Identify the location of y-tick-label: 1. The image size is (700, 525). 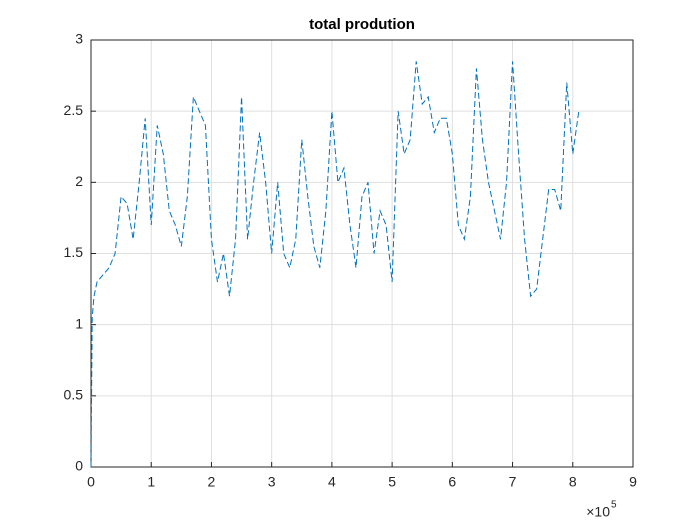
(79, 323).